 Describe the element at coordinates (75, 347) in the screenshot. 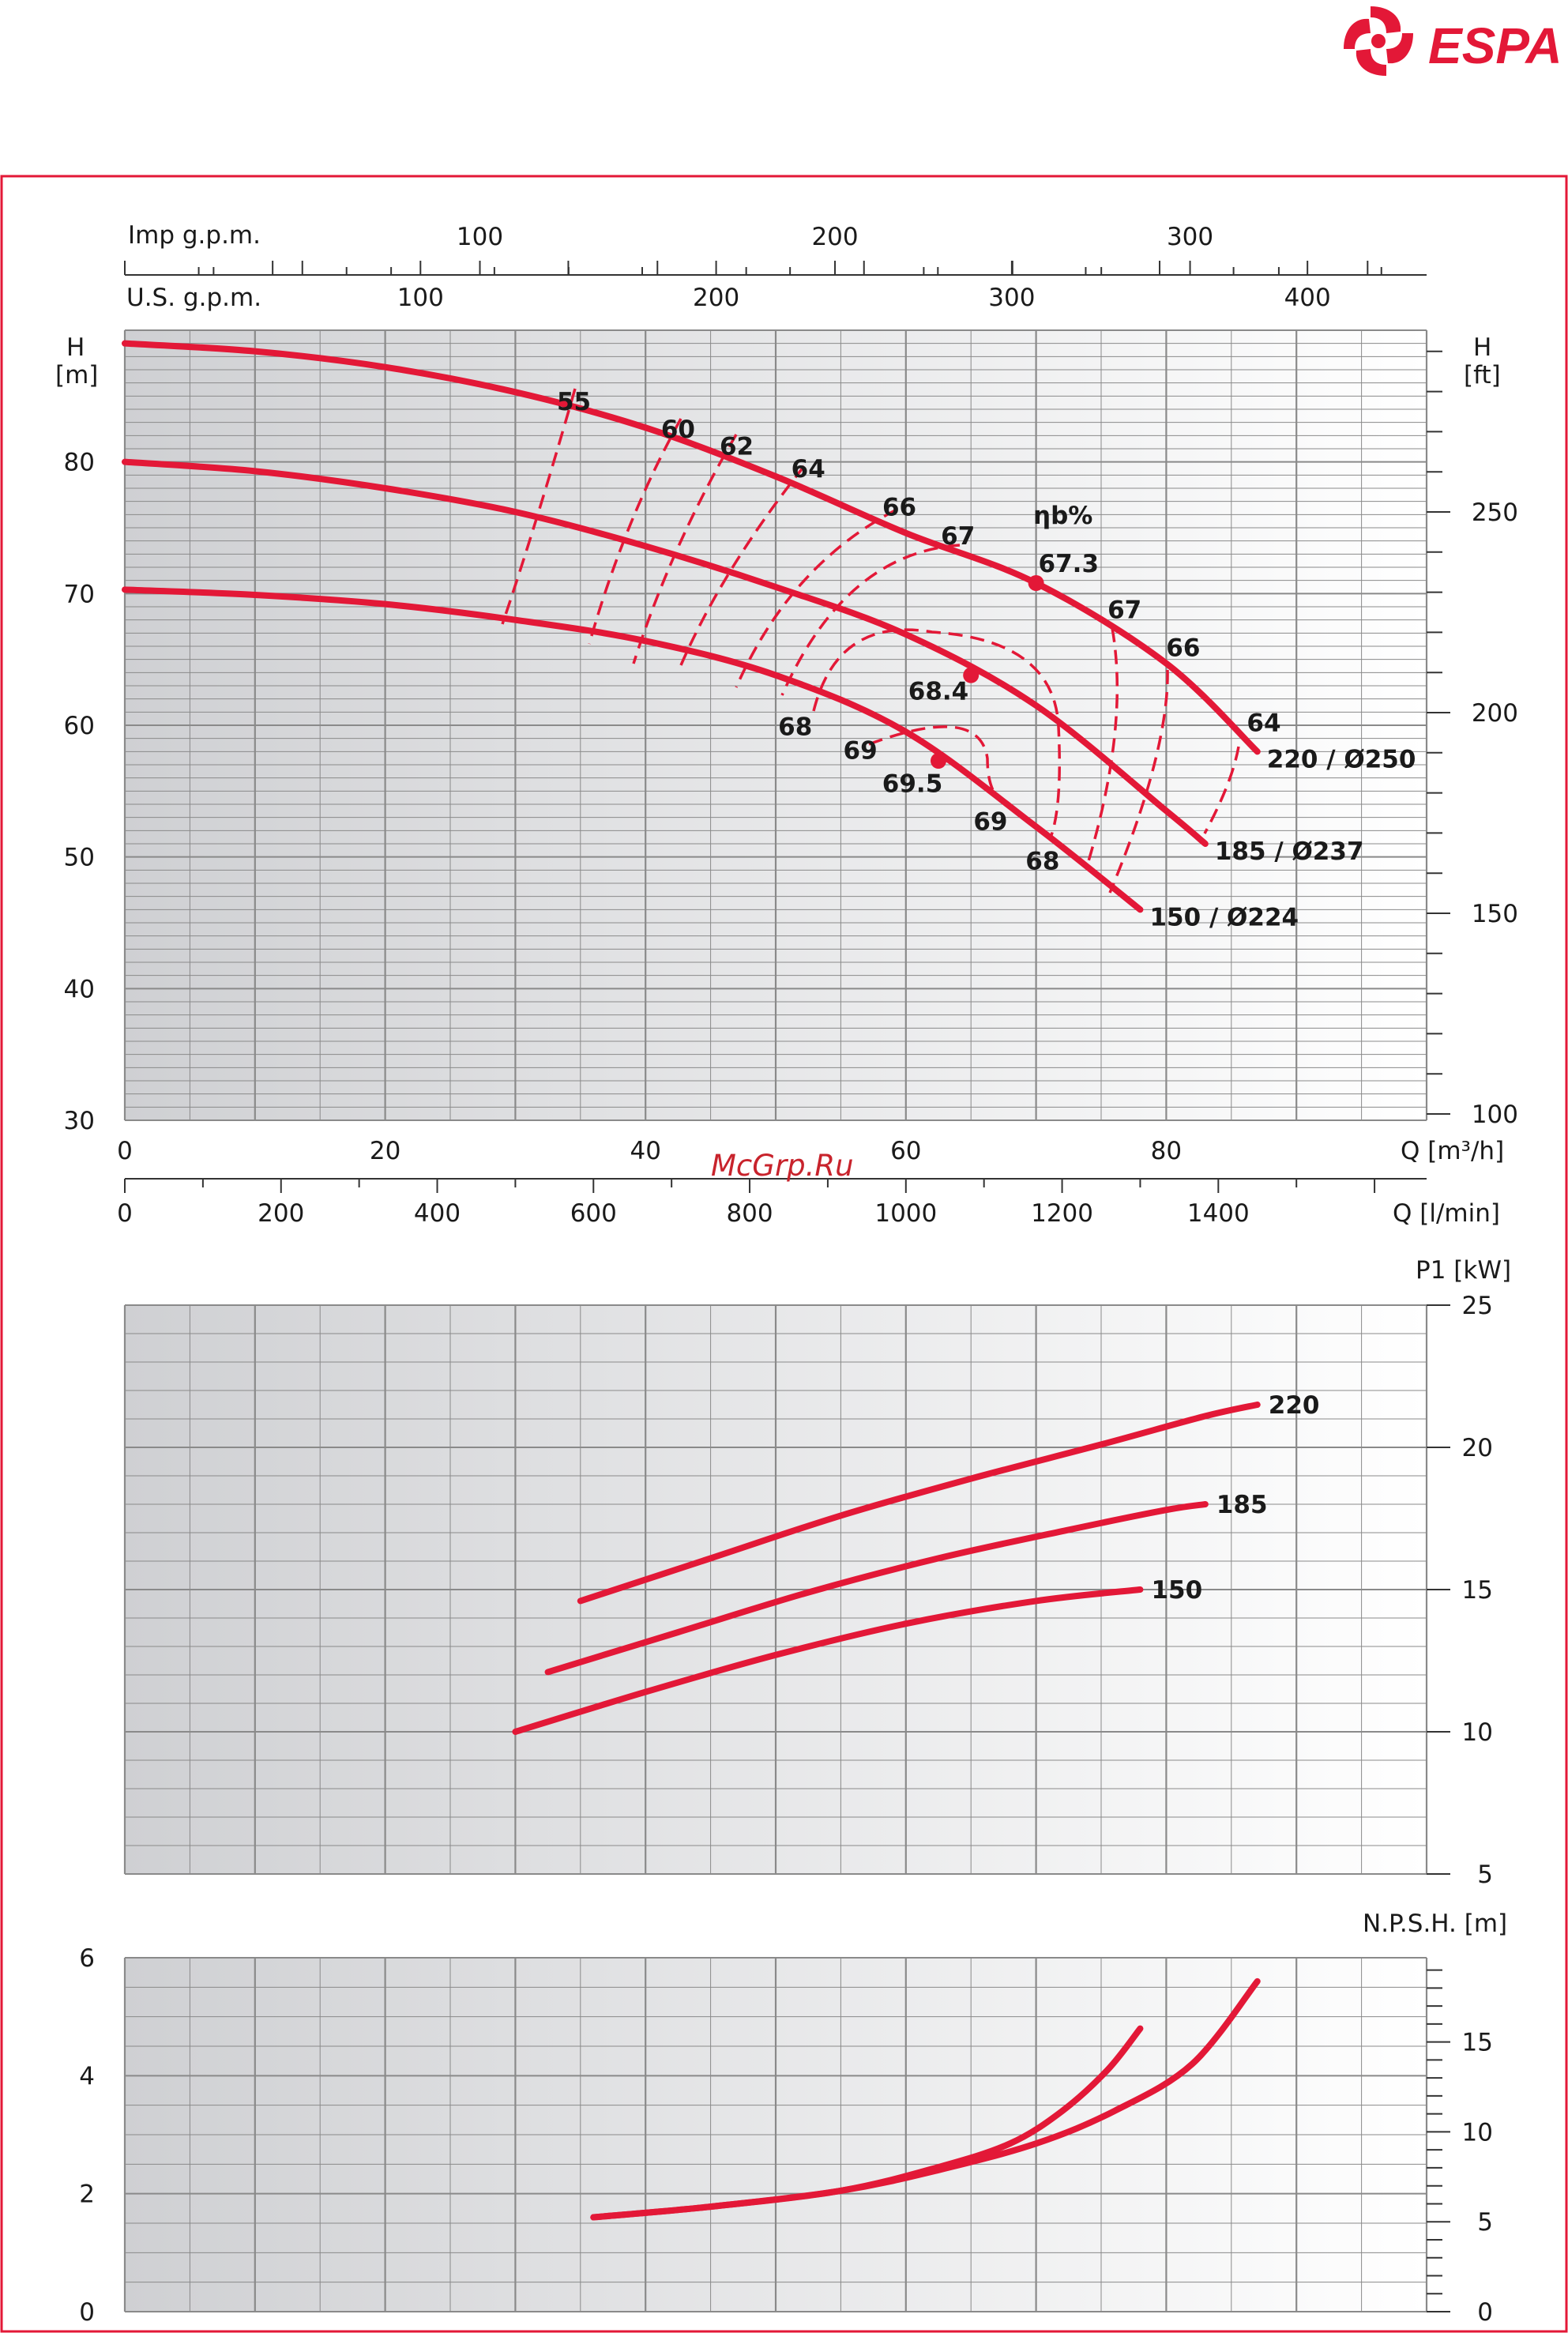

I see `h-m-label-line1: H` at that location.